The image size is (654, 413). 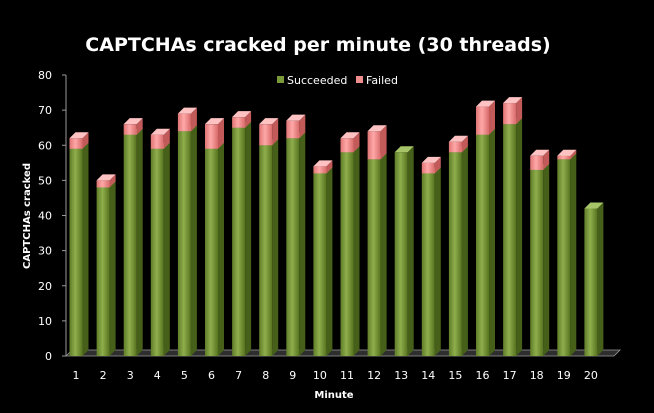 I want to click on x-tick-label: 20, so click(x=591, y=375).